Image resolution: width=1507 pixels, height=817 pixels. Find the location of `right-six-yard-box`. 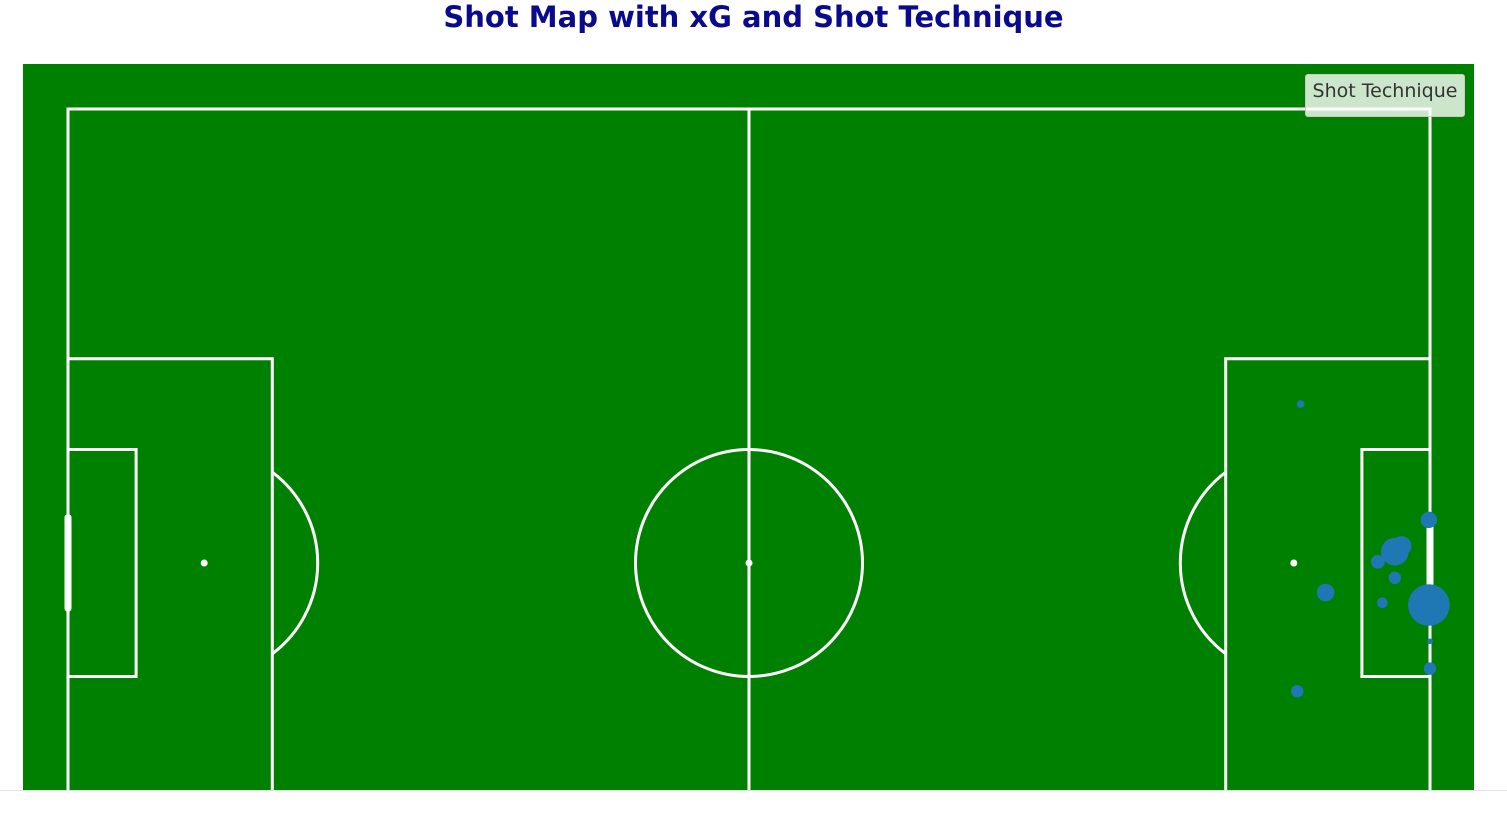

right-six-yard-box is located at coordinates (1395, 563).